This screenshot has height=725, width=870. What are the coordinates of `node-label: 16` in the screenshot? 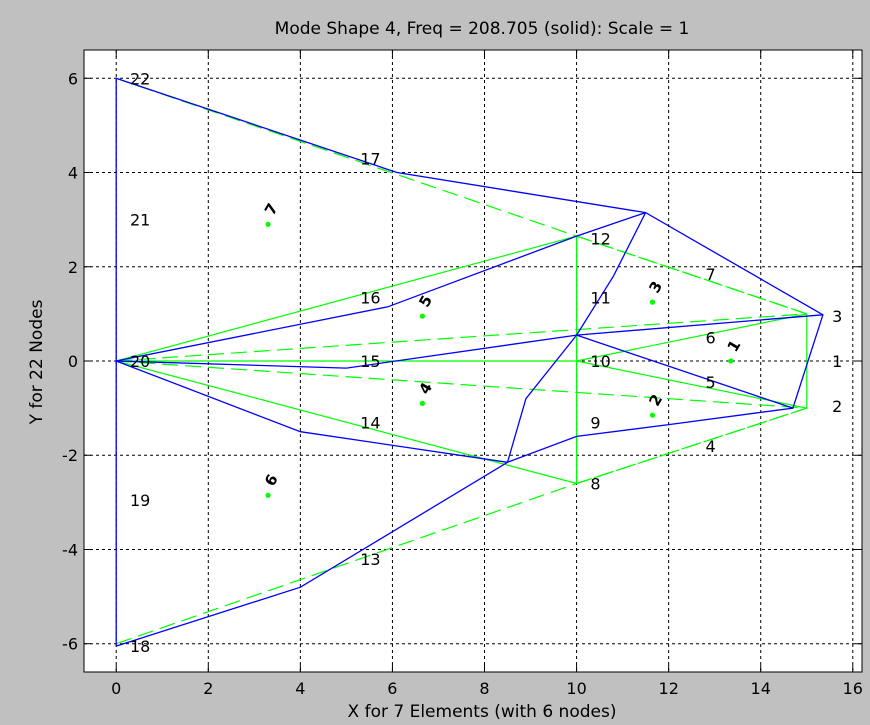 It's located at (370, 297).